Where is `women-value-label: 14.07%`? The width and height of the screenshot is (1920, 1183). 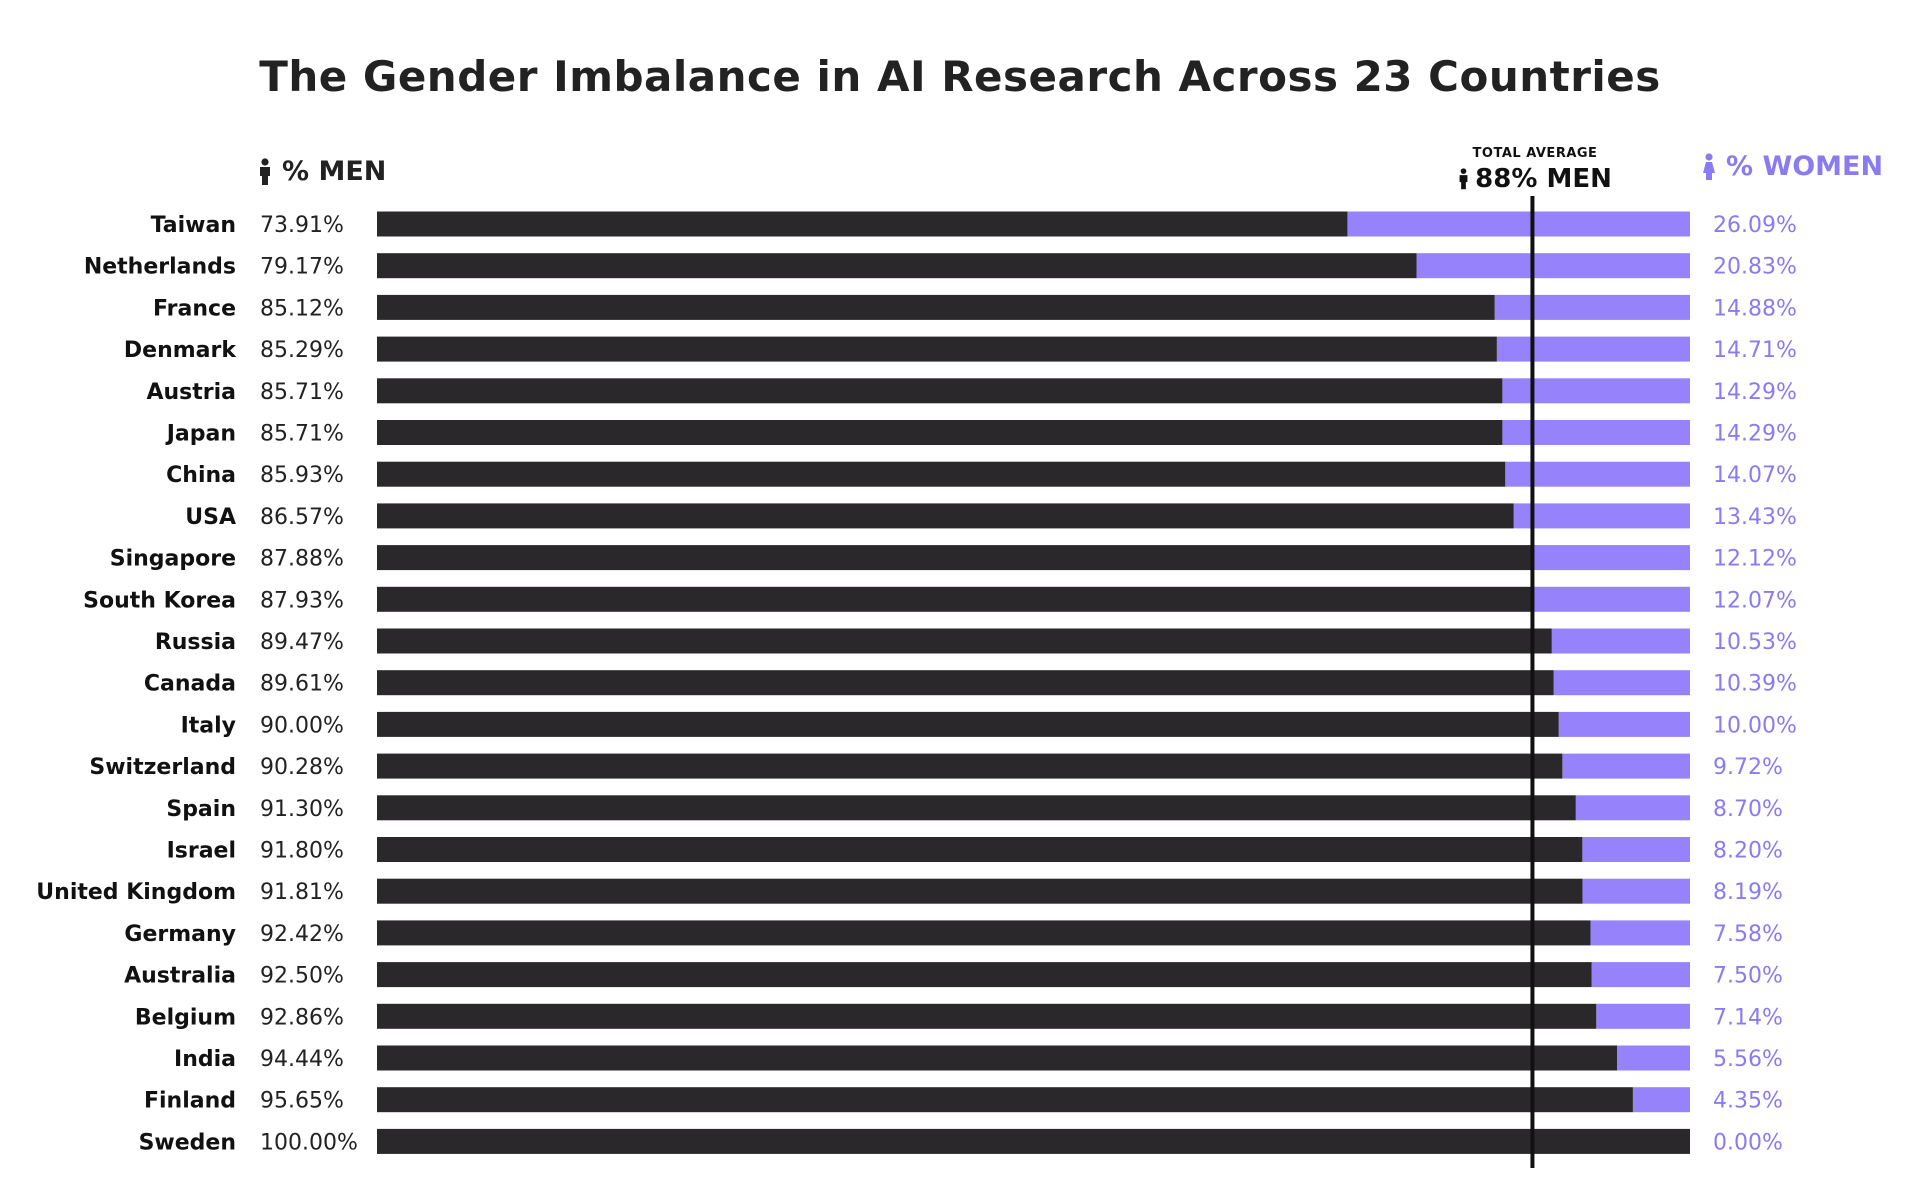 women-value-label: 14.07% is located at coordinates (1755, 475).